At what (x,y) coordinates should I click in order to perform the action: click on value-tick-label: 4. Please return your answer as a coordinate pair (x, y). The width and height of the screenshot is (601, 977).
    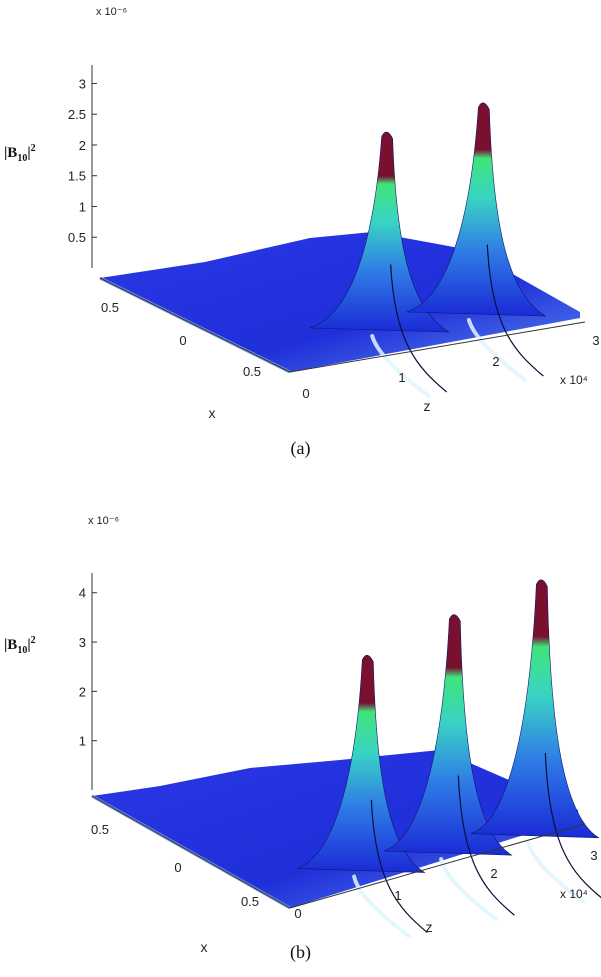
    Looking at the image, I should click on (82, 593).